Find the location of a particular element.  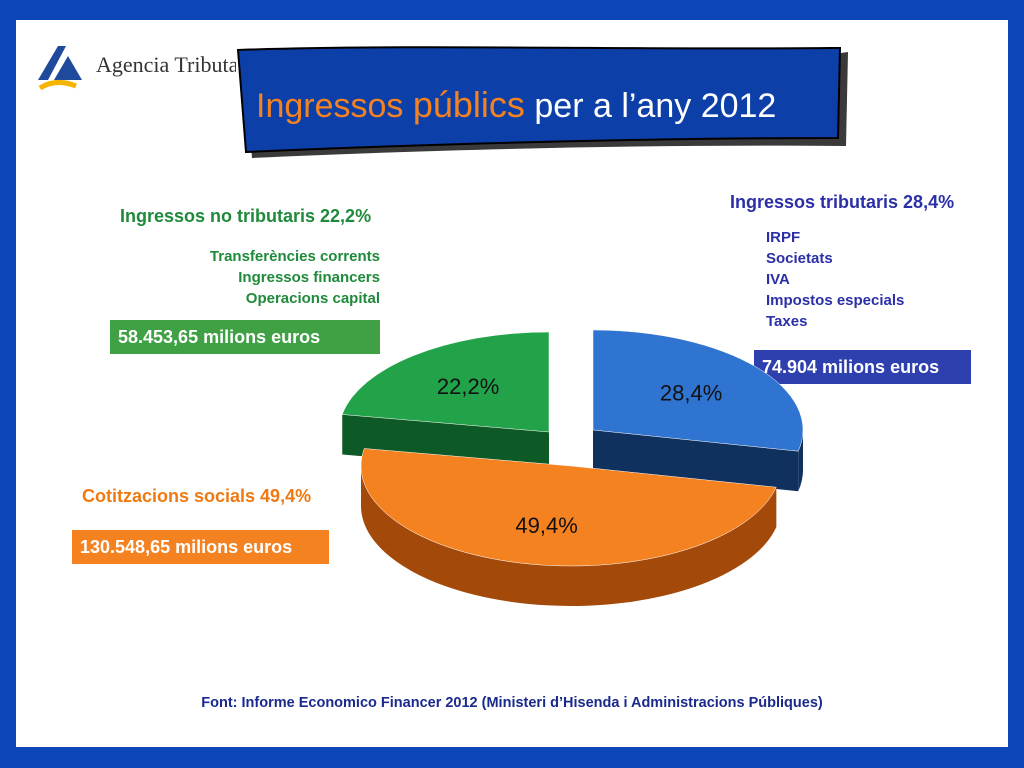

pie-slice-label: 22,2% is located at coordinates (468, 386).